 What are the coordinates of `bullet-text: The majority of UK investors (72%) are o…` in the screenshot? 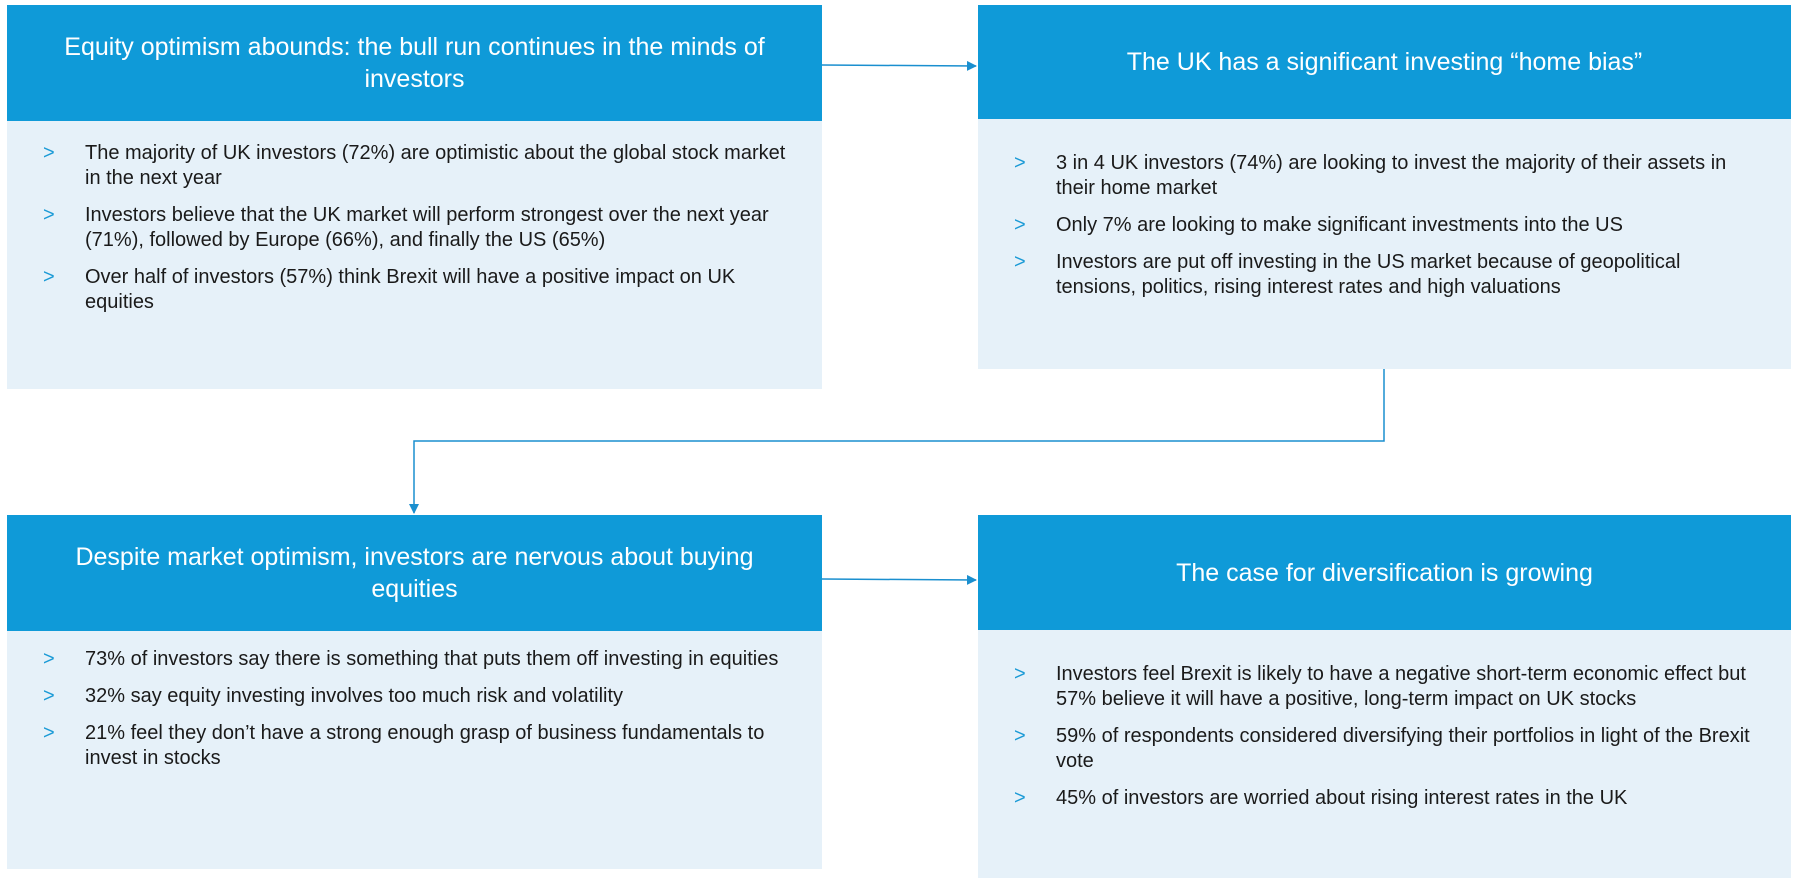 It's located at (435, 165).